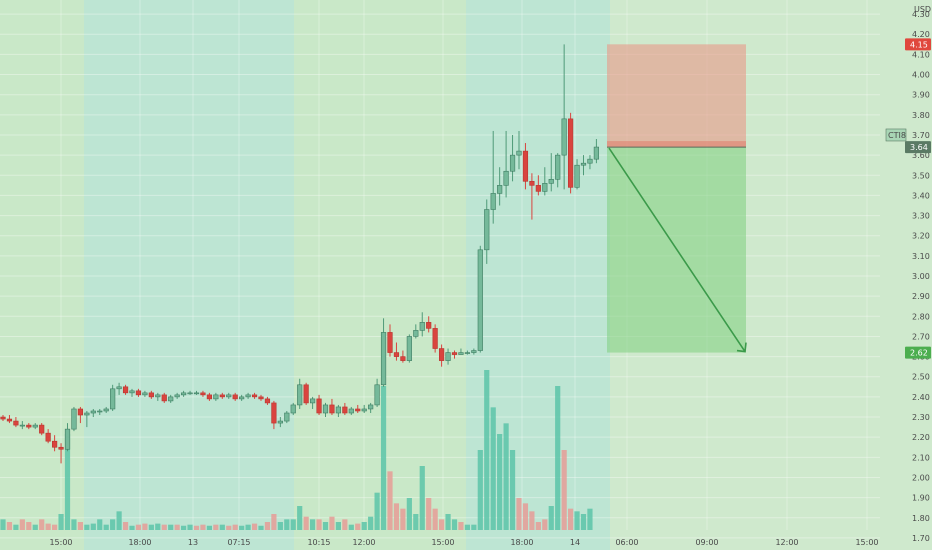 This screenshot has width=932, height=550. I want to click on price-tick-label: 1.70, so click(921, 538).